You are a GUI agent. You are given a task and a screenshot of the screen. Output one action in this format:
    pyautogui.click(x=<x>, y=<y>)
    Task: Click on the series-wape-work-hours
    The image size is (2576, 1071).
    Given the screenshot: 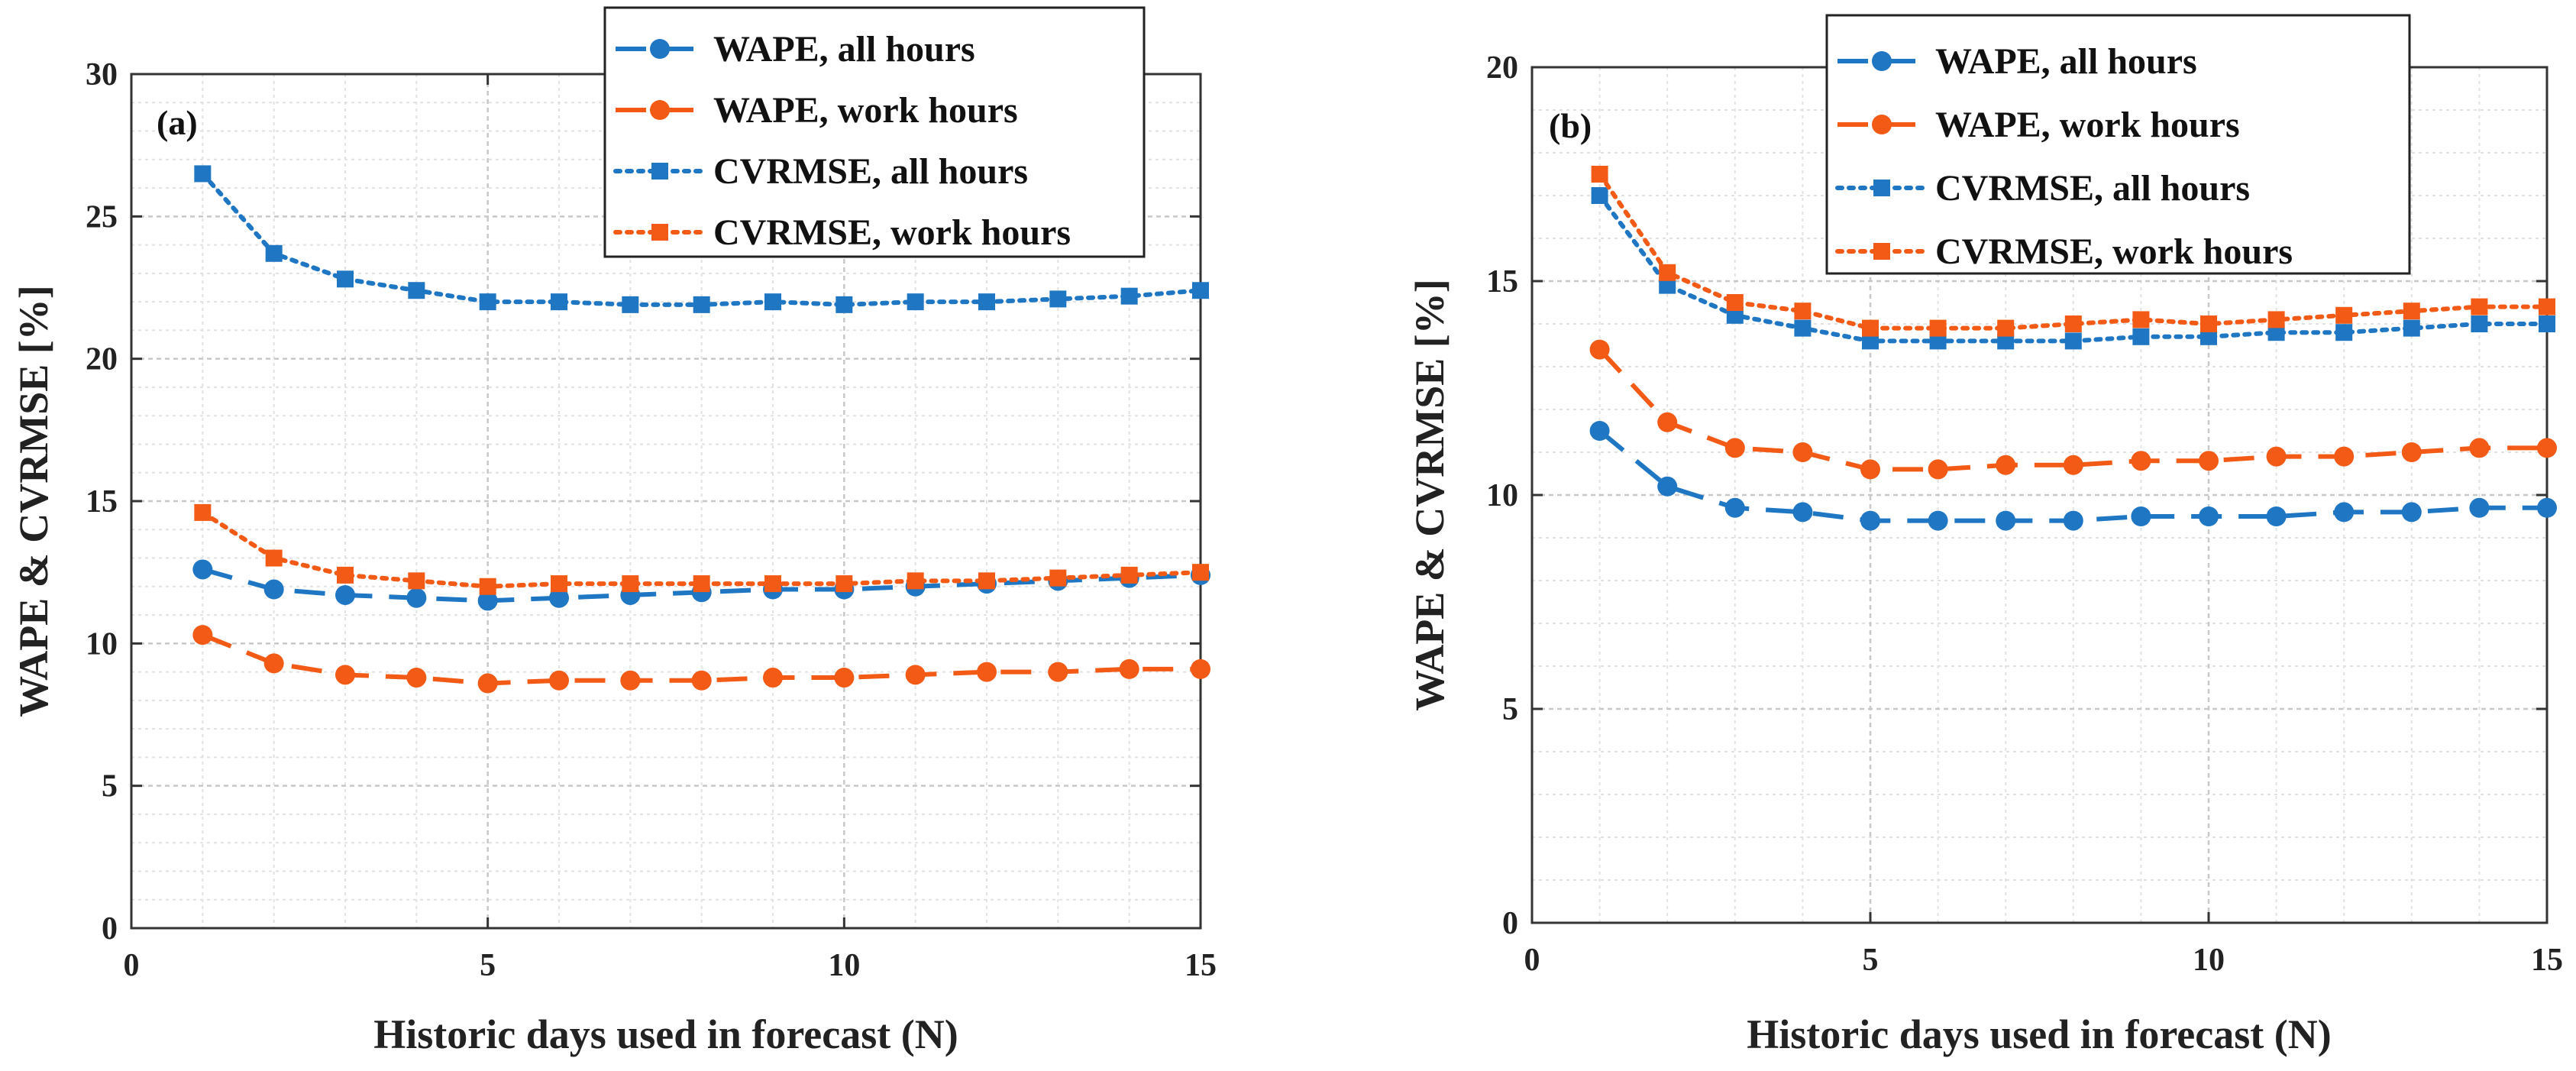 What is the action you would take?
    pyautogui.click(x=701, y=659)
    